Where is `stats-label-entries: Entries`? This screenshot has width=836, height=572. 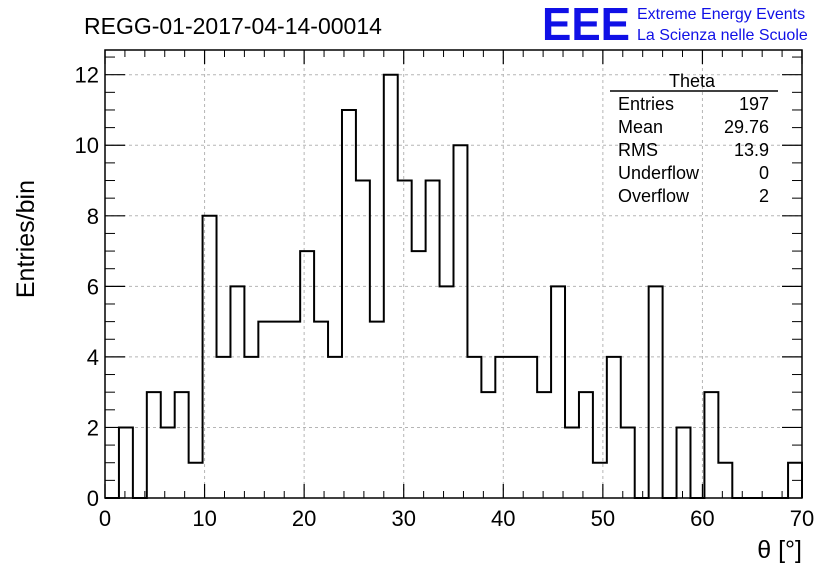 stats-label-entries: Entries is located at coordinates (646, 104).